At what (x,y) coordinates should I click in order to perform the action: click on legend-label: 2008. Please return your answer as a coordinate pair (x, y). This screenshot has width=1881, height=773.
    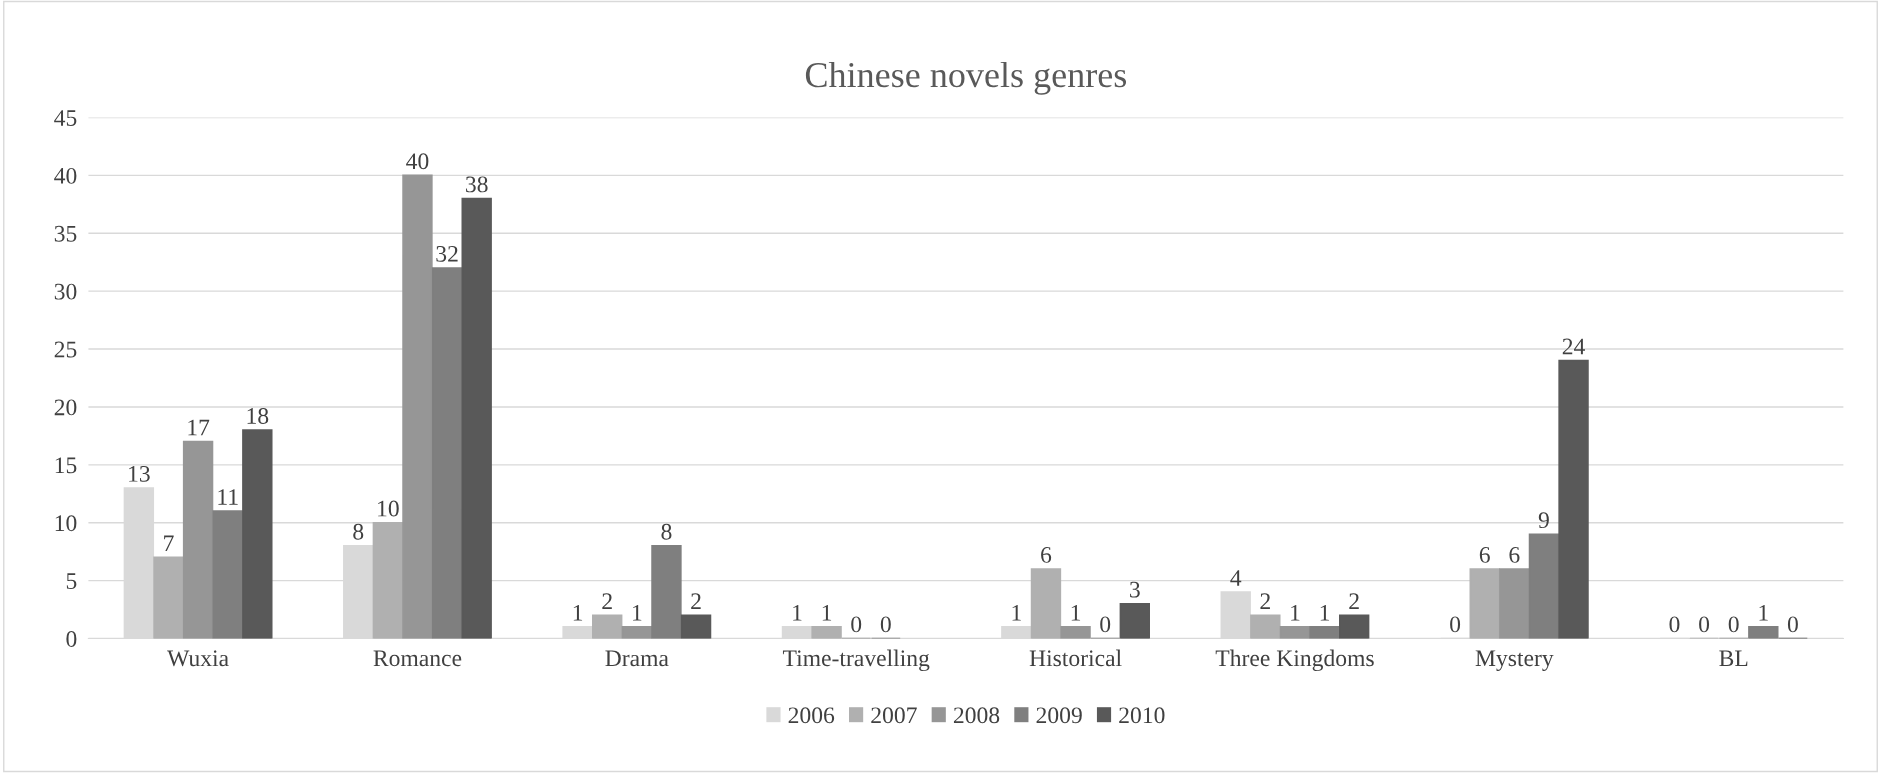
    Looking at the image, I should click on (976, 715).